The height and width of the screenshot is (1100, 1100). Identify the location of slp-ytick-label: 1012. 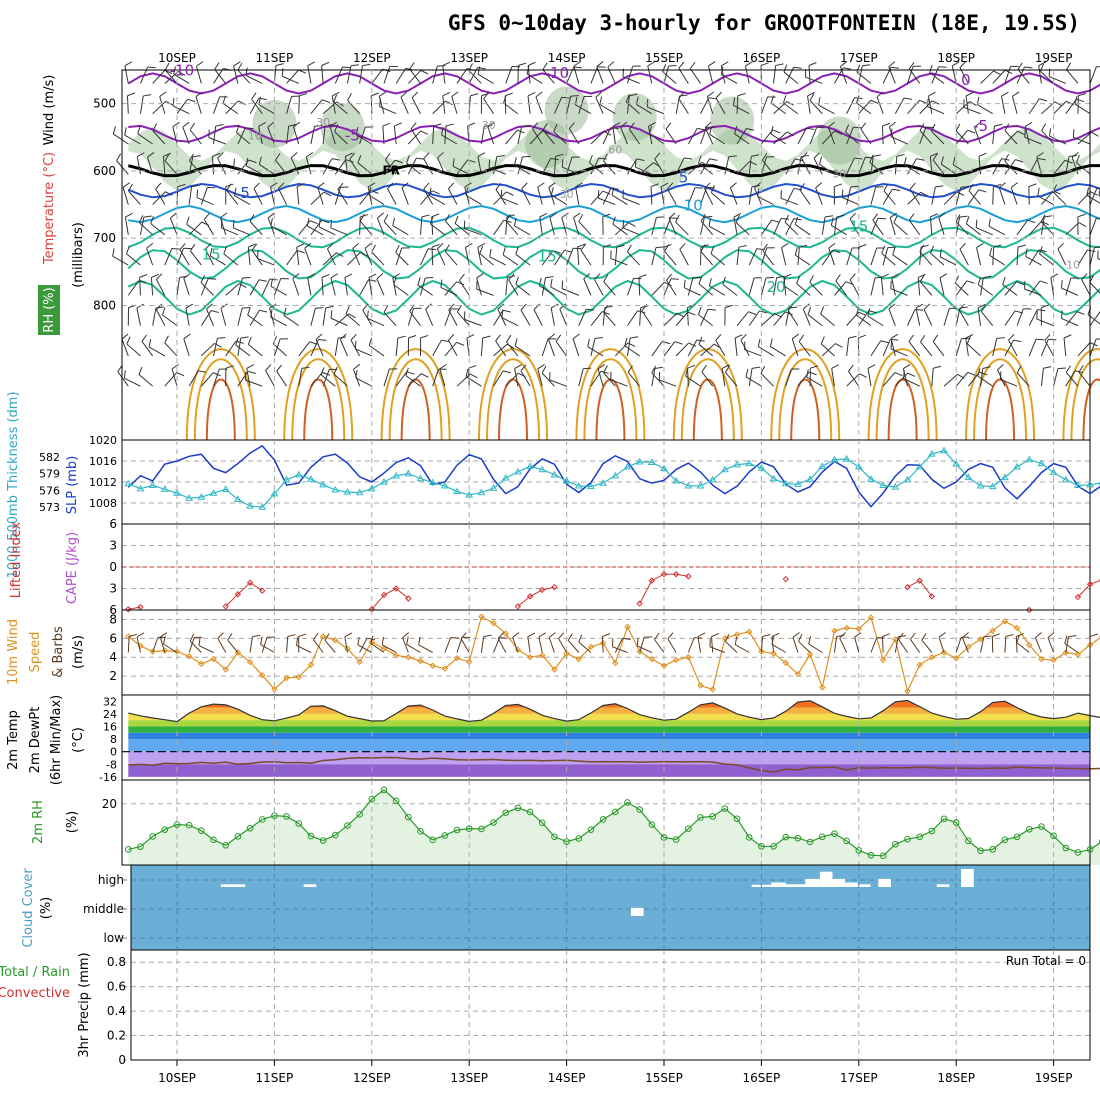
(103, 482).